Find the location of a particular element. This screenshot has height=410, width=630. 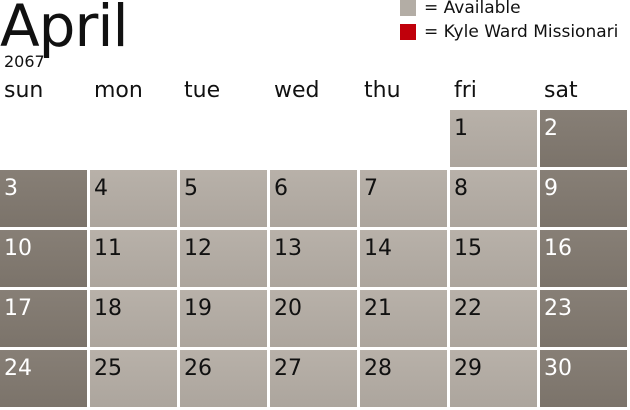

day-cell: 18 is located at coordinates (133, 318).